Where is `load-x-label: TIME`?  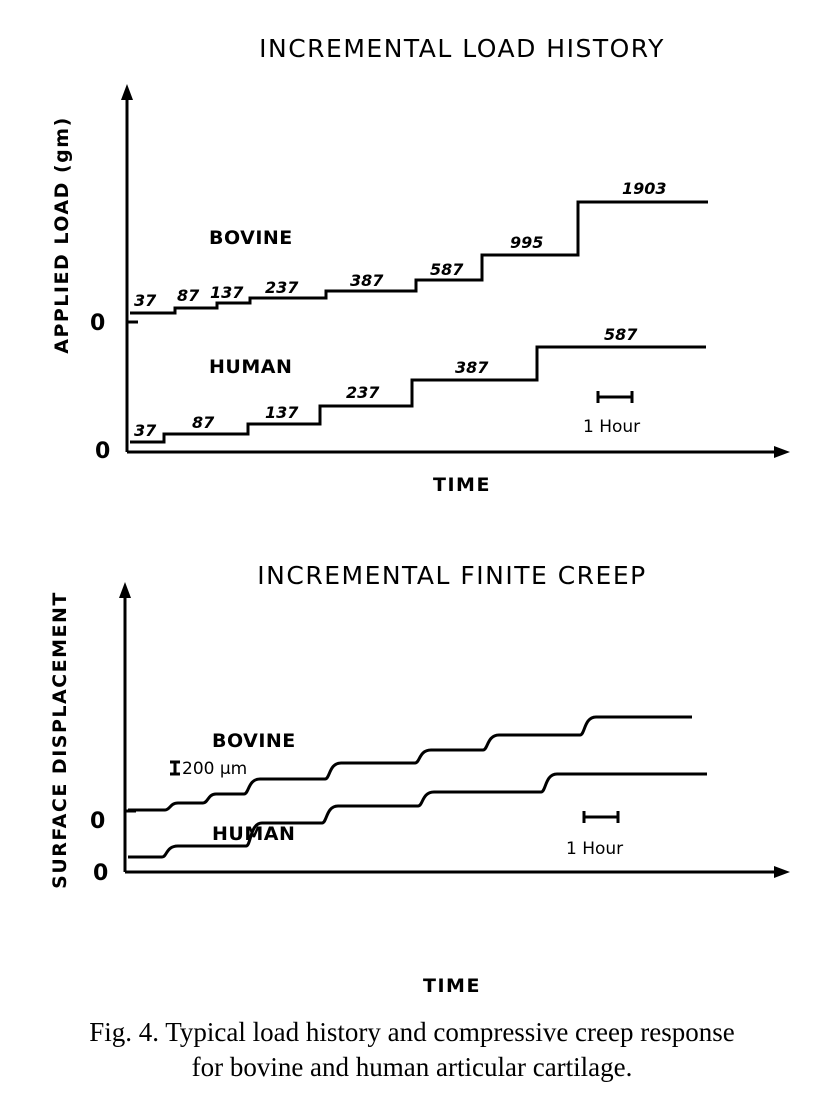
load-x-label: TIME is located at coordinates (462, 485).